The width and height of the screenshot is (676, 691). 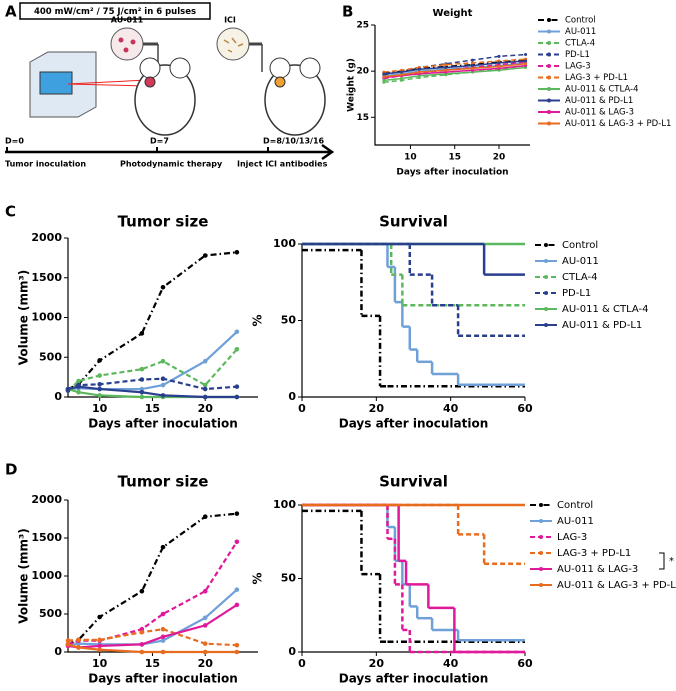 What do you see at coordinates (50, 613) in the screenshot?
I see `y-tick-label: 500` at bounding box center [50, 613].